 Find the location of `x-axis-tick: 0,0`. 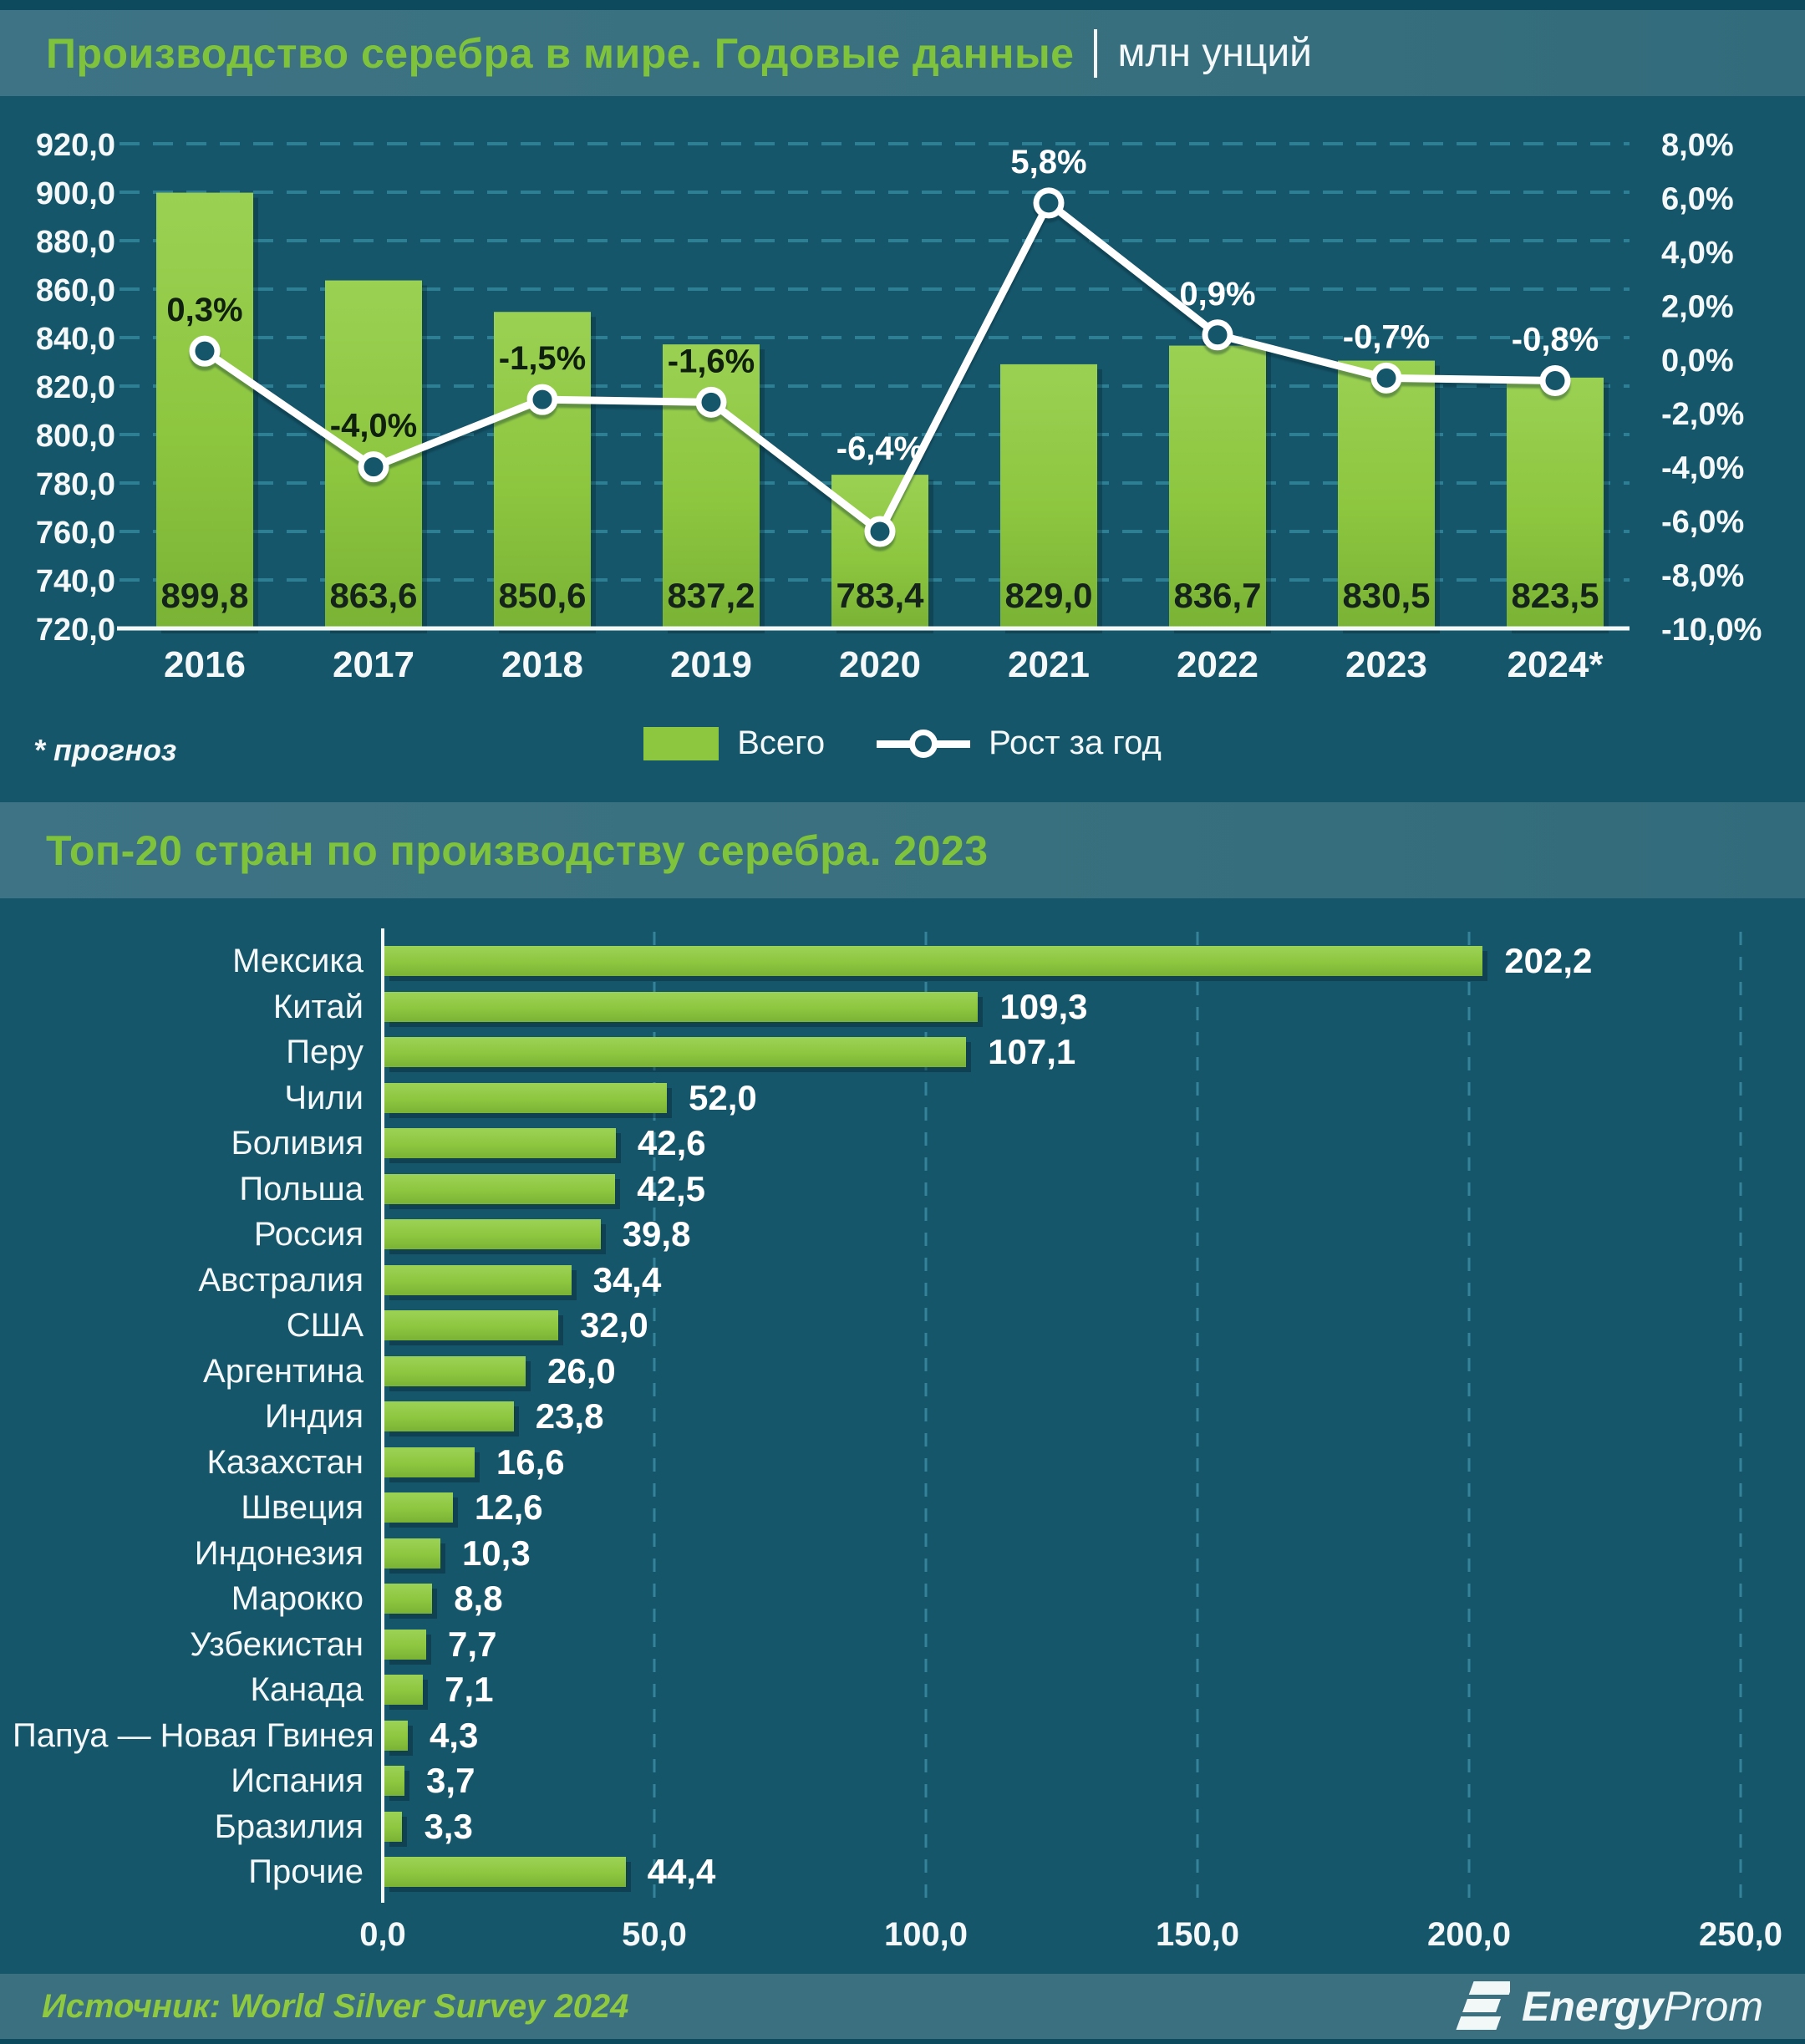

x-axis-tick: 0,0 is located at coordinates (382, 1934).